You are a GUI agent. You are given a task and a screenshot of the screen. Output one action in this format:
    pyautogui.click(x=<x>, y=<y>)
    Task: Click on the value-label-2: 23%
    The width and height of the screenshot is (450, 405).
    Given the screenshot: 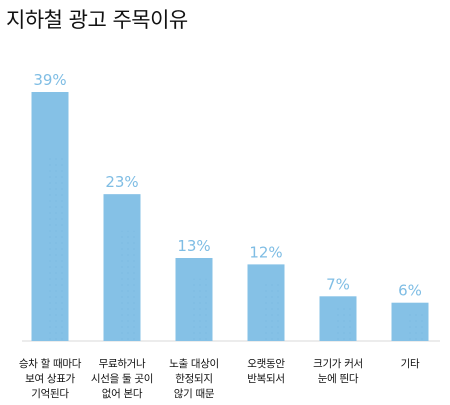 What is the action you would take?
    pyautogui.click(x=121, y=182)
    